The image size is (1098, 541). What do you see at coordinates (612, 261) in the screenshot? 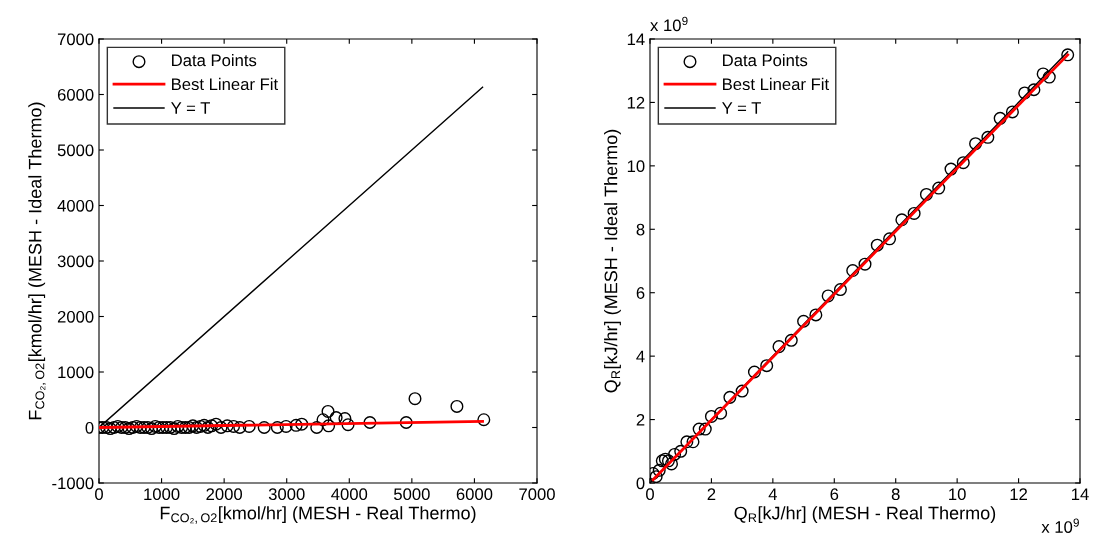
I see `y-axis-title: Q$_{R}$[kJ/hr] (MESH - Ideal Thermo)` at bounding box center [612, 261].